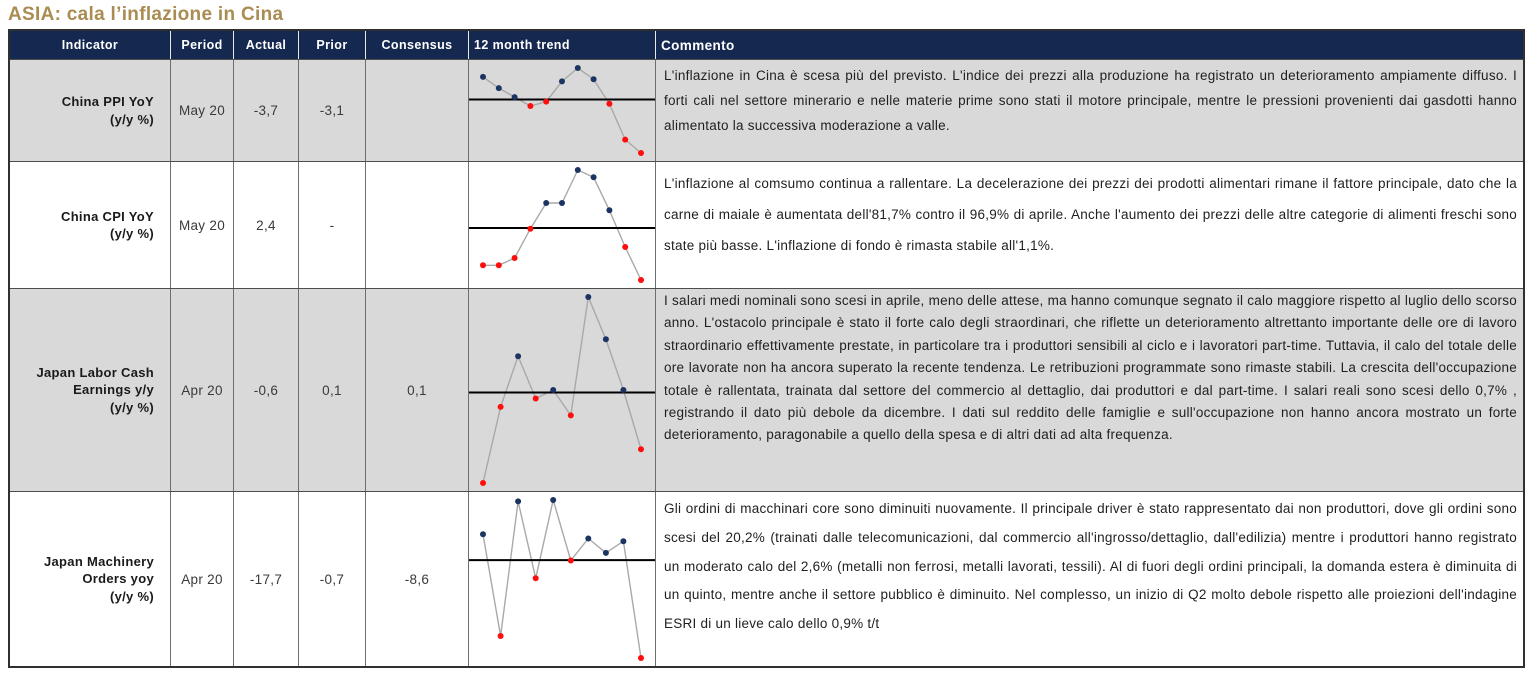 The image size is (1532, 674). Describe the element at coordinates (417, 579) in the screenshot. I see `consensus-value: -8,6` at that location.